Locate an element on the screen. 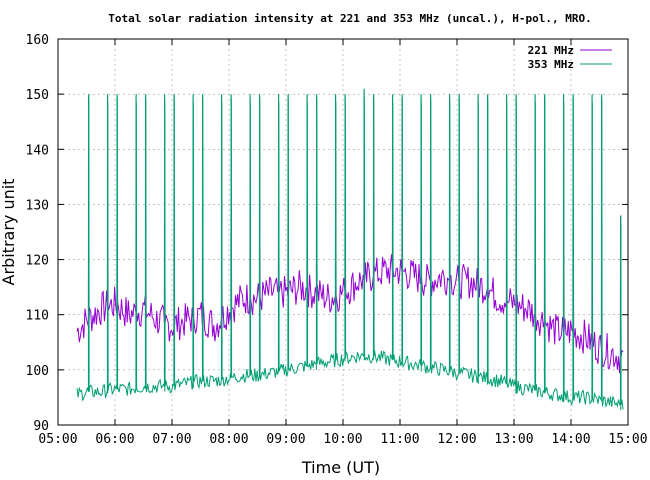  x-tick-label-8: 13:00 is located at coordinates (513, 439).